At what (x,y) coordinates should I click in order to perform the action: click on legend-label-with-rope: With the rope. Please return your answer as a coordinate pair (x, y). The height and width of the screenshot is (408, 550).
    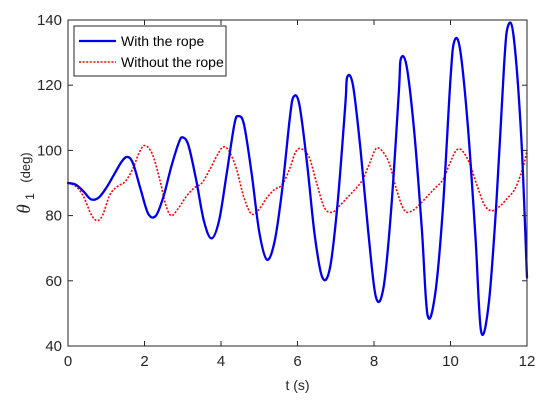
    Looking at the image, I should click on (162, 41).